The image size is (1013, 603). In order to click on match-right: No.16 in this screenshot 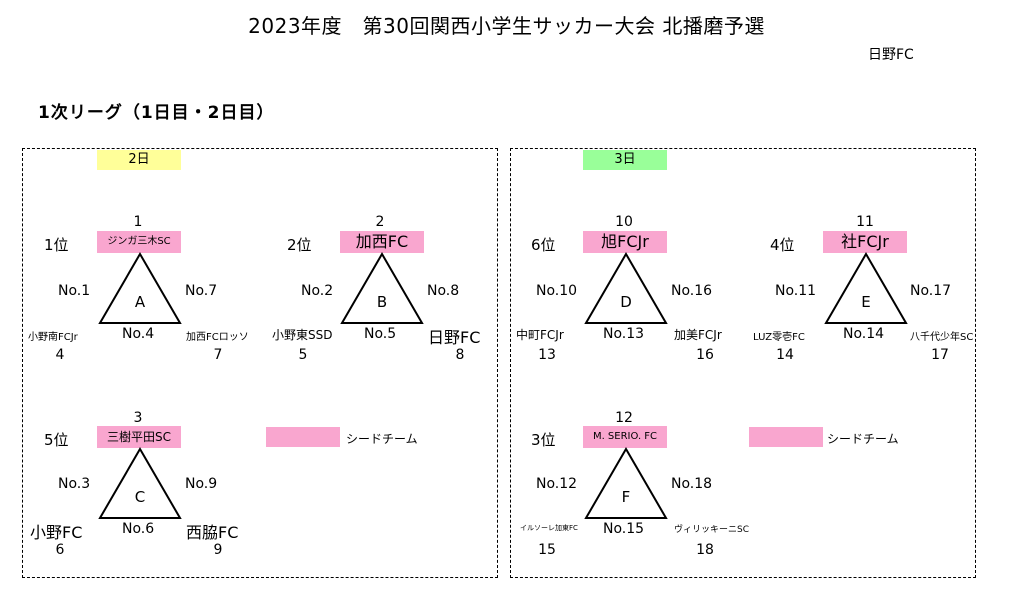, I will do `click(692, 291)`.